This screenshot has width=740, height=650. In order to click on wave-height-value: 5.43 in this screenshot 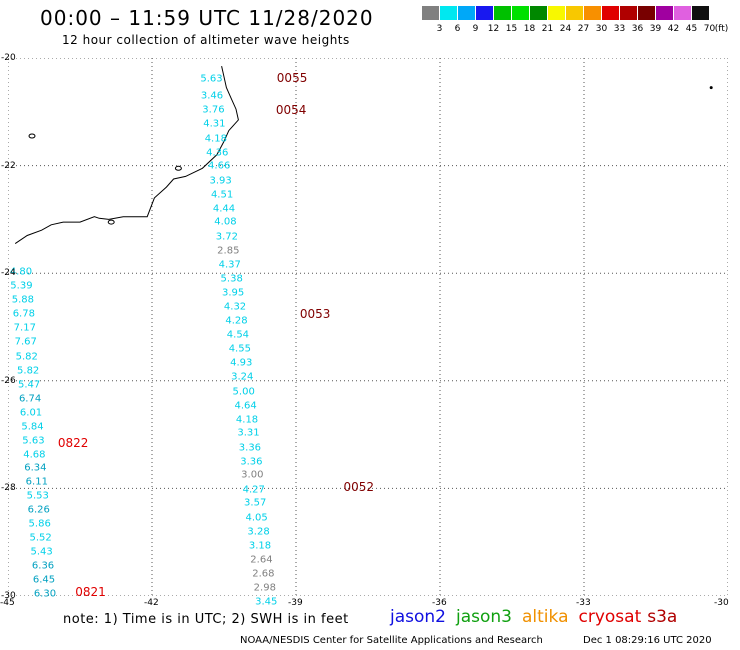, I will do `click(41, 552)`.